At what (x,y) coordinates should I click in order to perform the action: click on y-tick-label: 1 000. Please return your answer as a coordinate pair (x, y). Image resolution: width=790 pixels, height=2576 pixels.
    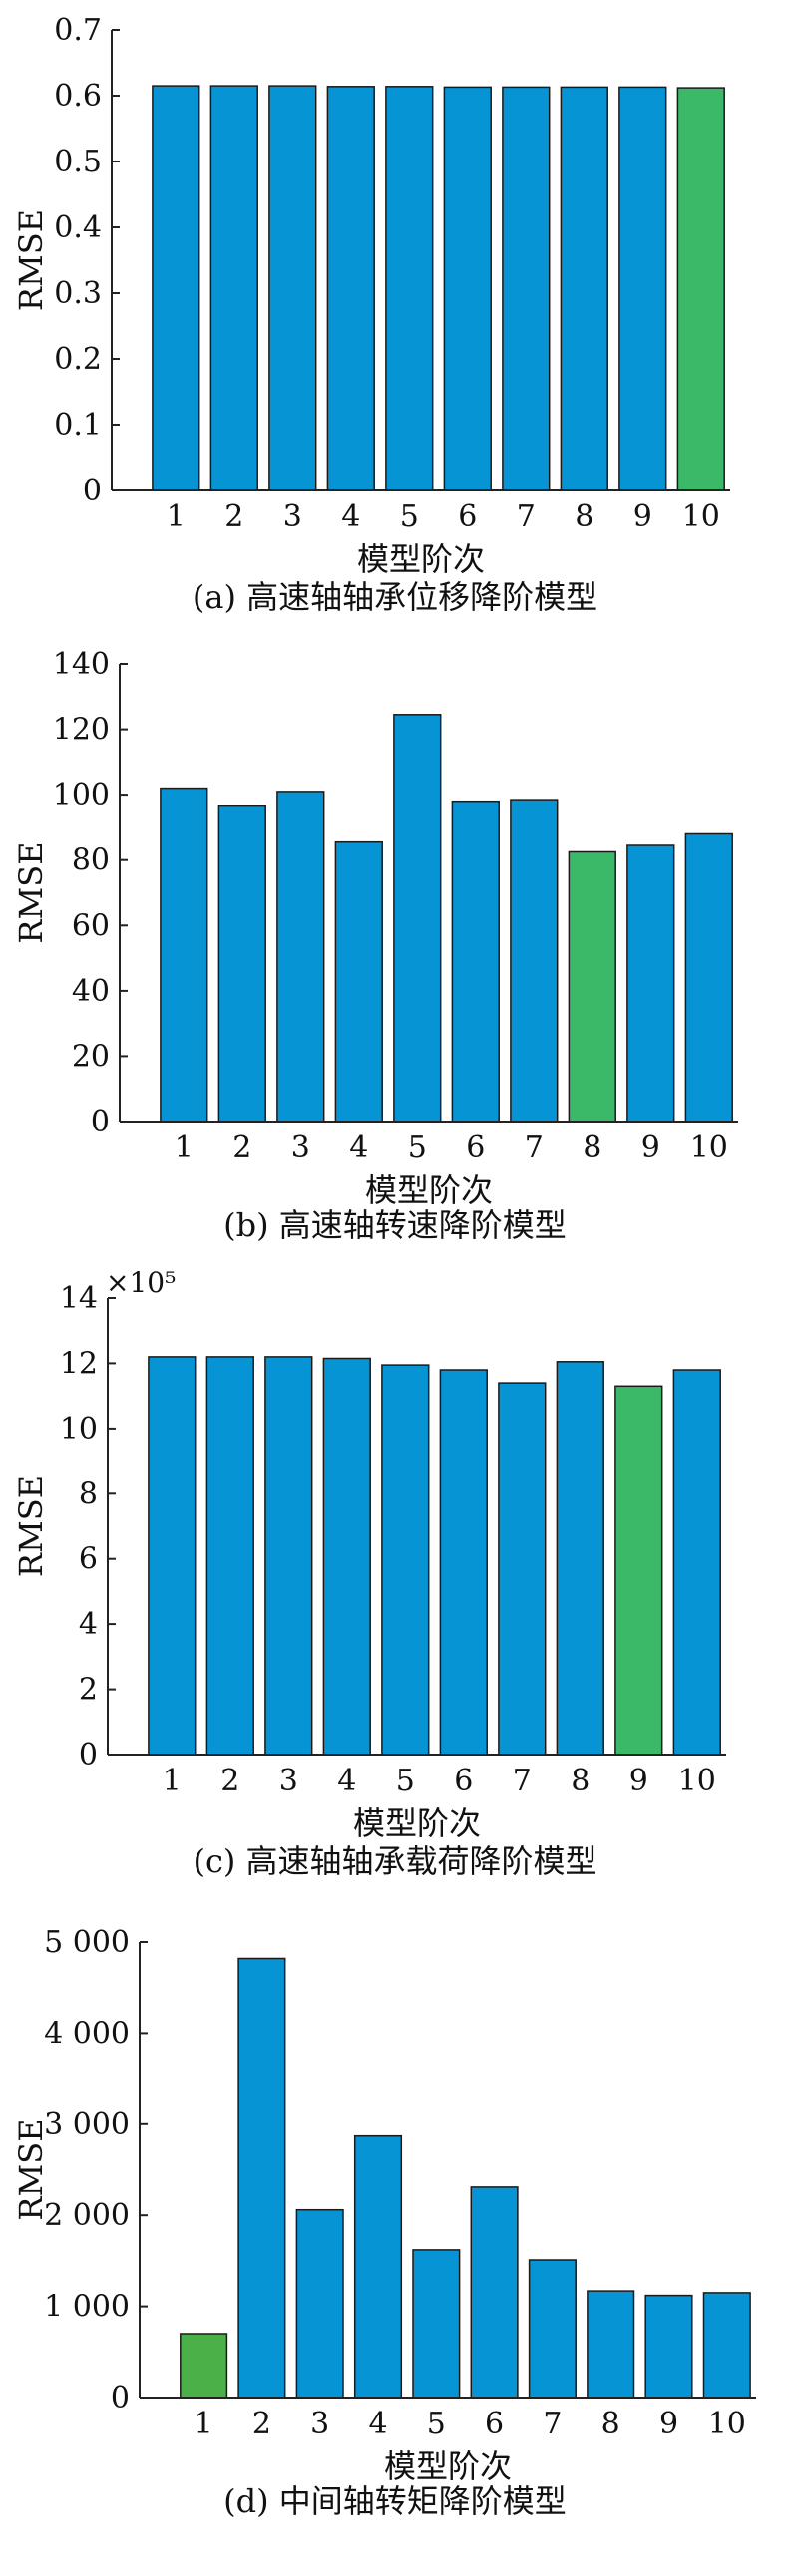
    Looking at the image, I should click on (87, 2307).